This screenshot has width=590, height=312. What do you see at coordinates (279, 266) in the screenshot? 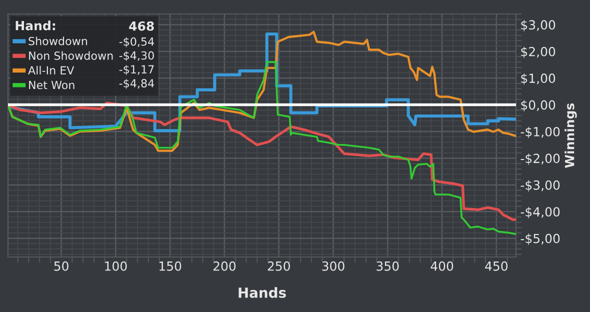
I see `x-tick-label: 250` at bounding box center [279, 266].